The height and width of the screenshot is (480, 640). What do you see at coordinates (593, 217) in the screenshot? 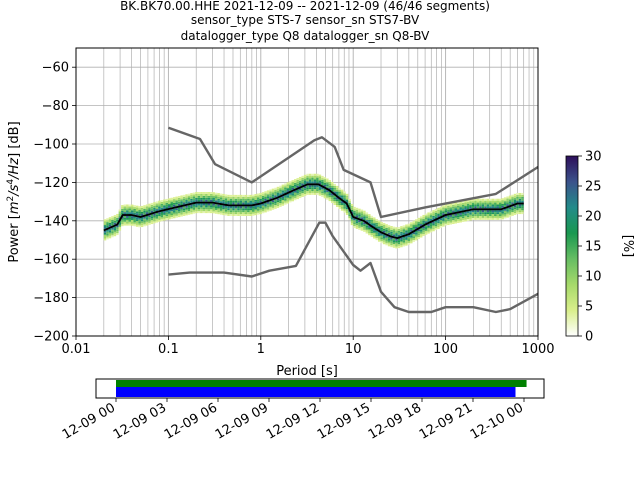
I see `colorbar-tick-label: 20` at bounding box center [593, 217].